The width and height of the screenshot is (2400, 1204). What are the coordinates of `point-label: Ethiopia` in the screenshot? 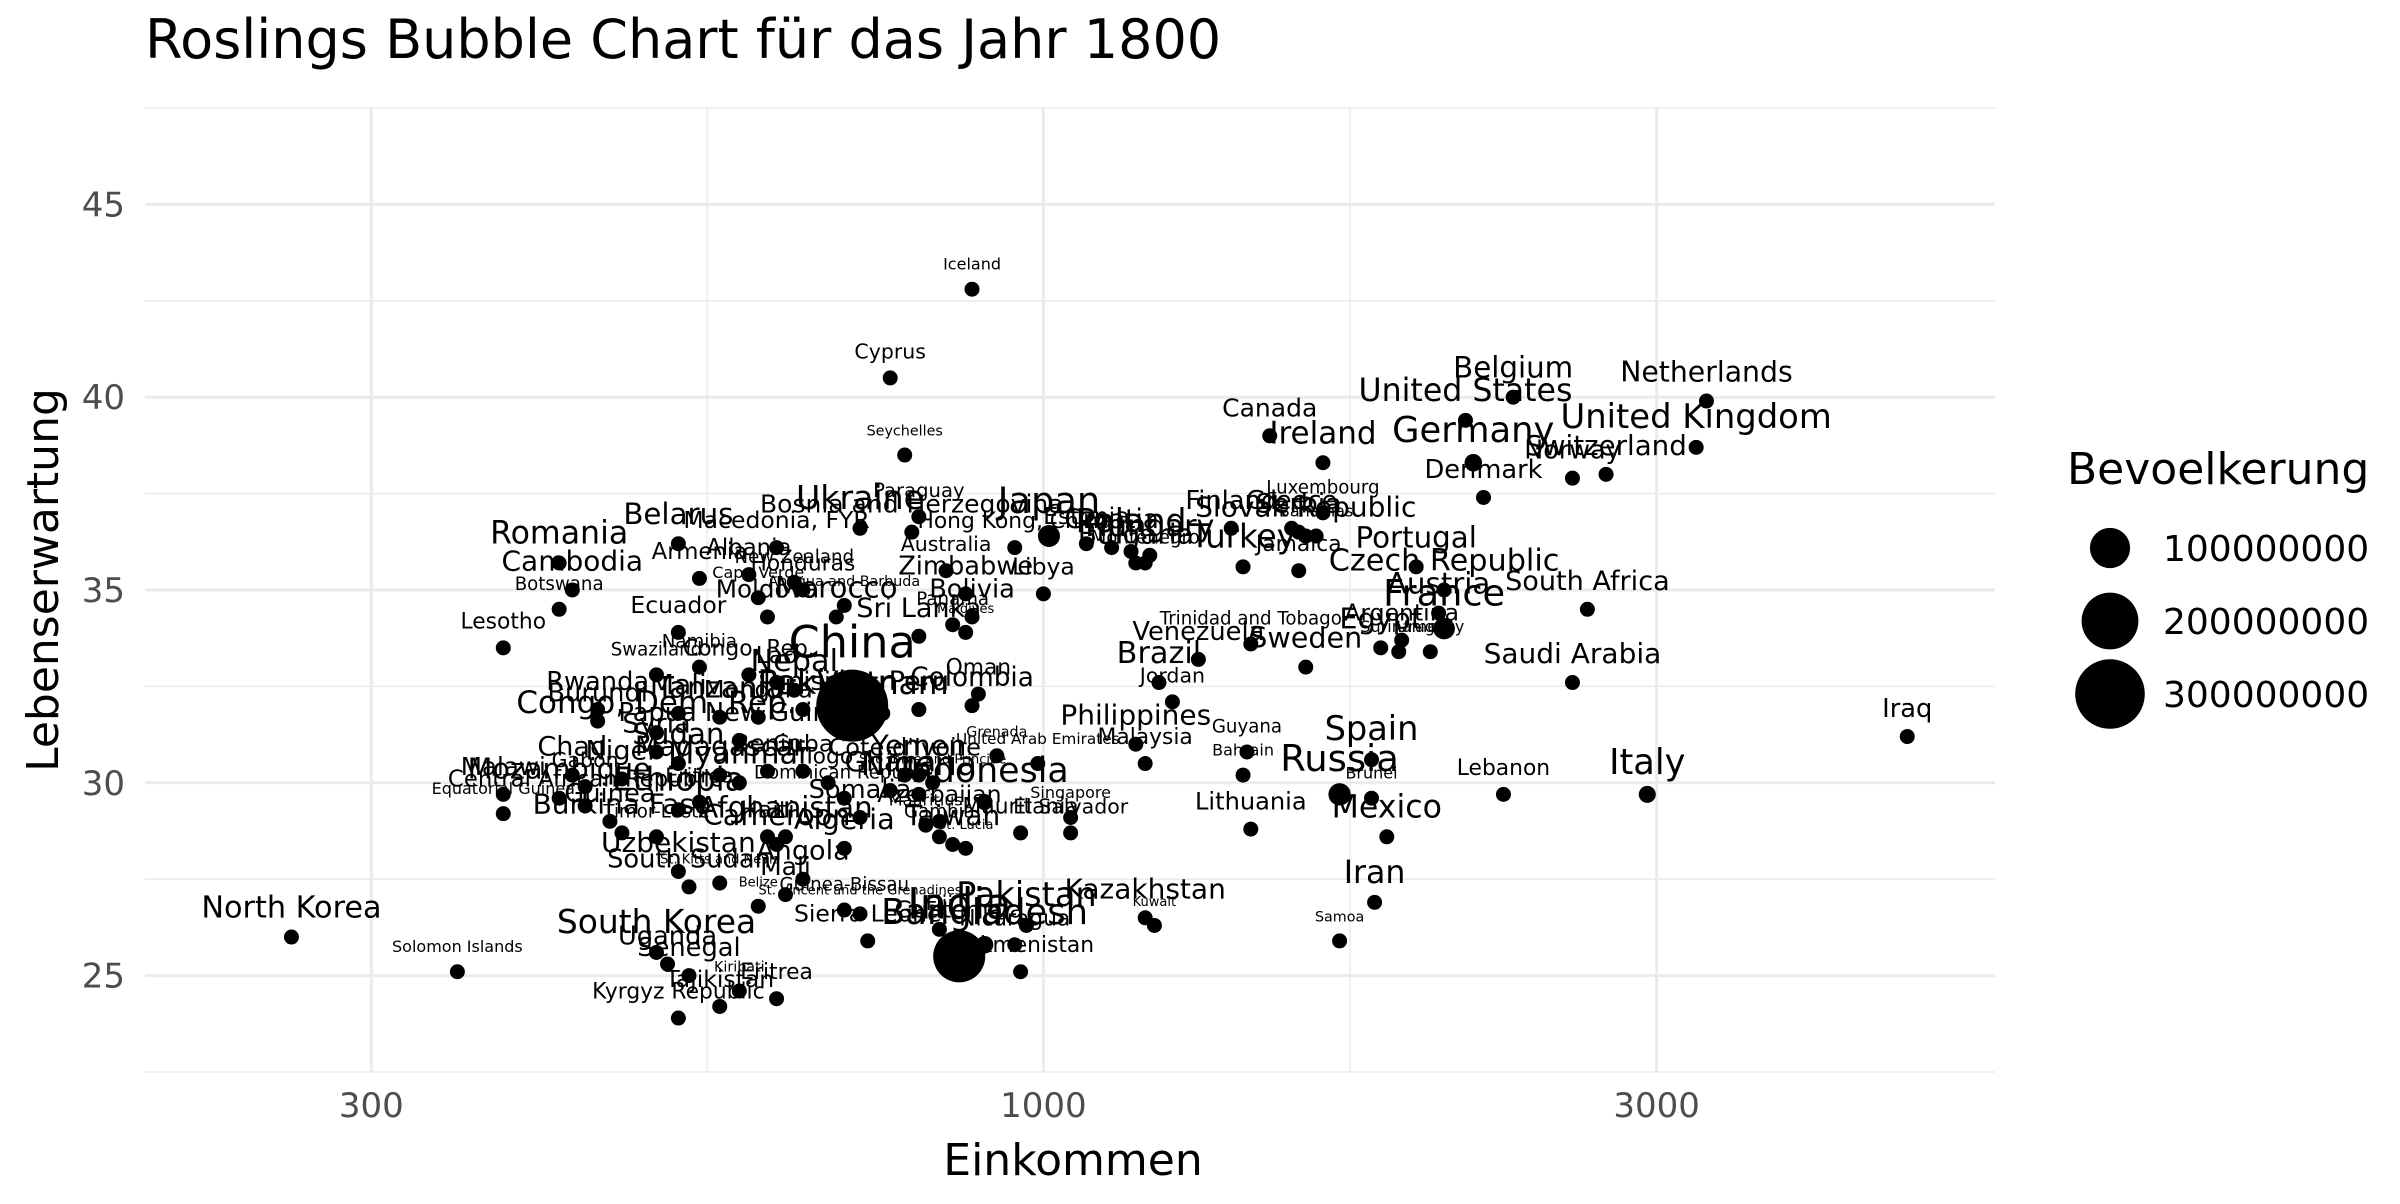 It's located at (678, 779).